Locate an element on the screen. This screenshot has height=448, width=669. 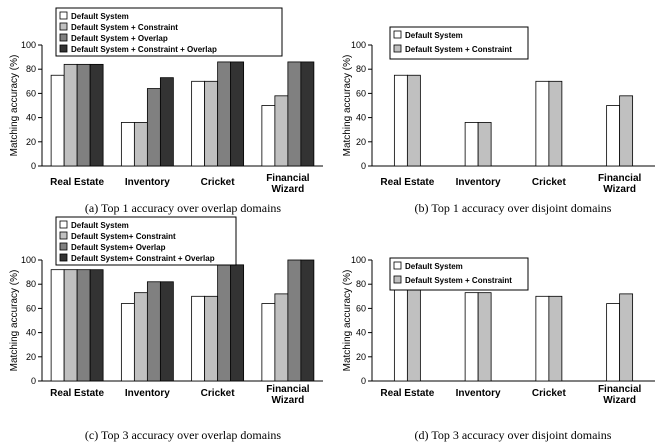
legend-label: Default System + Overlap is located at coordinates (119, 38).